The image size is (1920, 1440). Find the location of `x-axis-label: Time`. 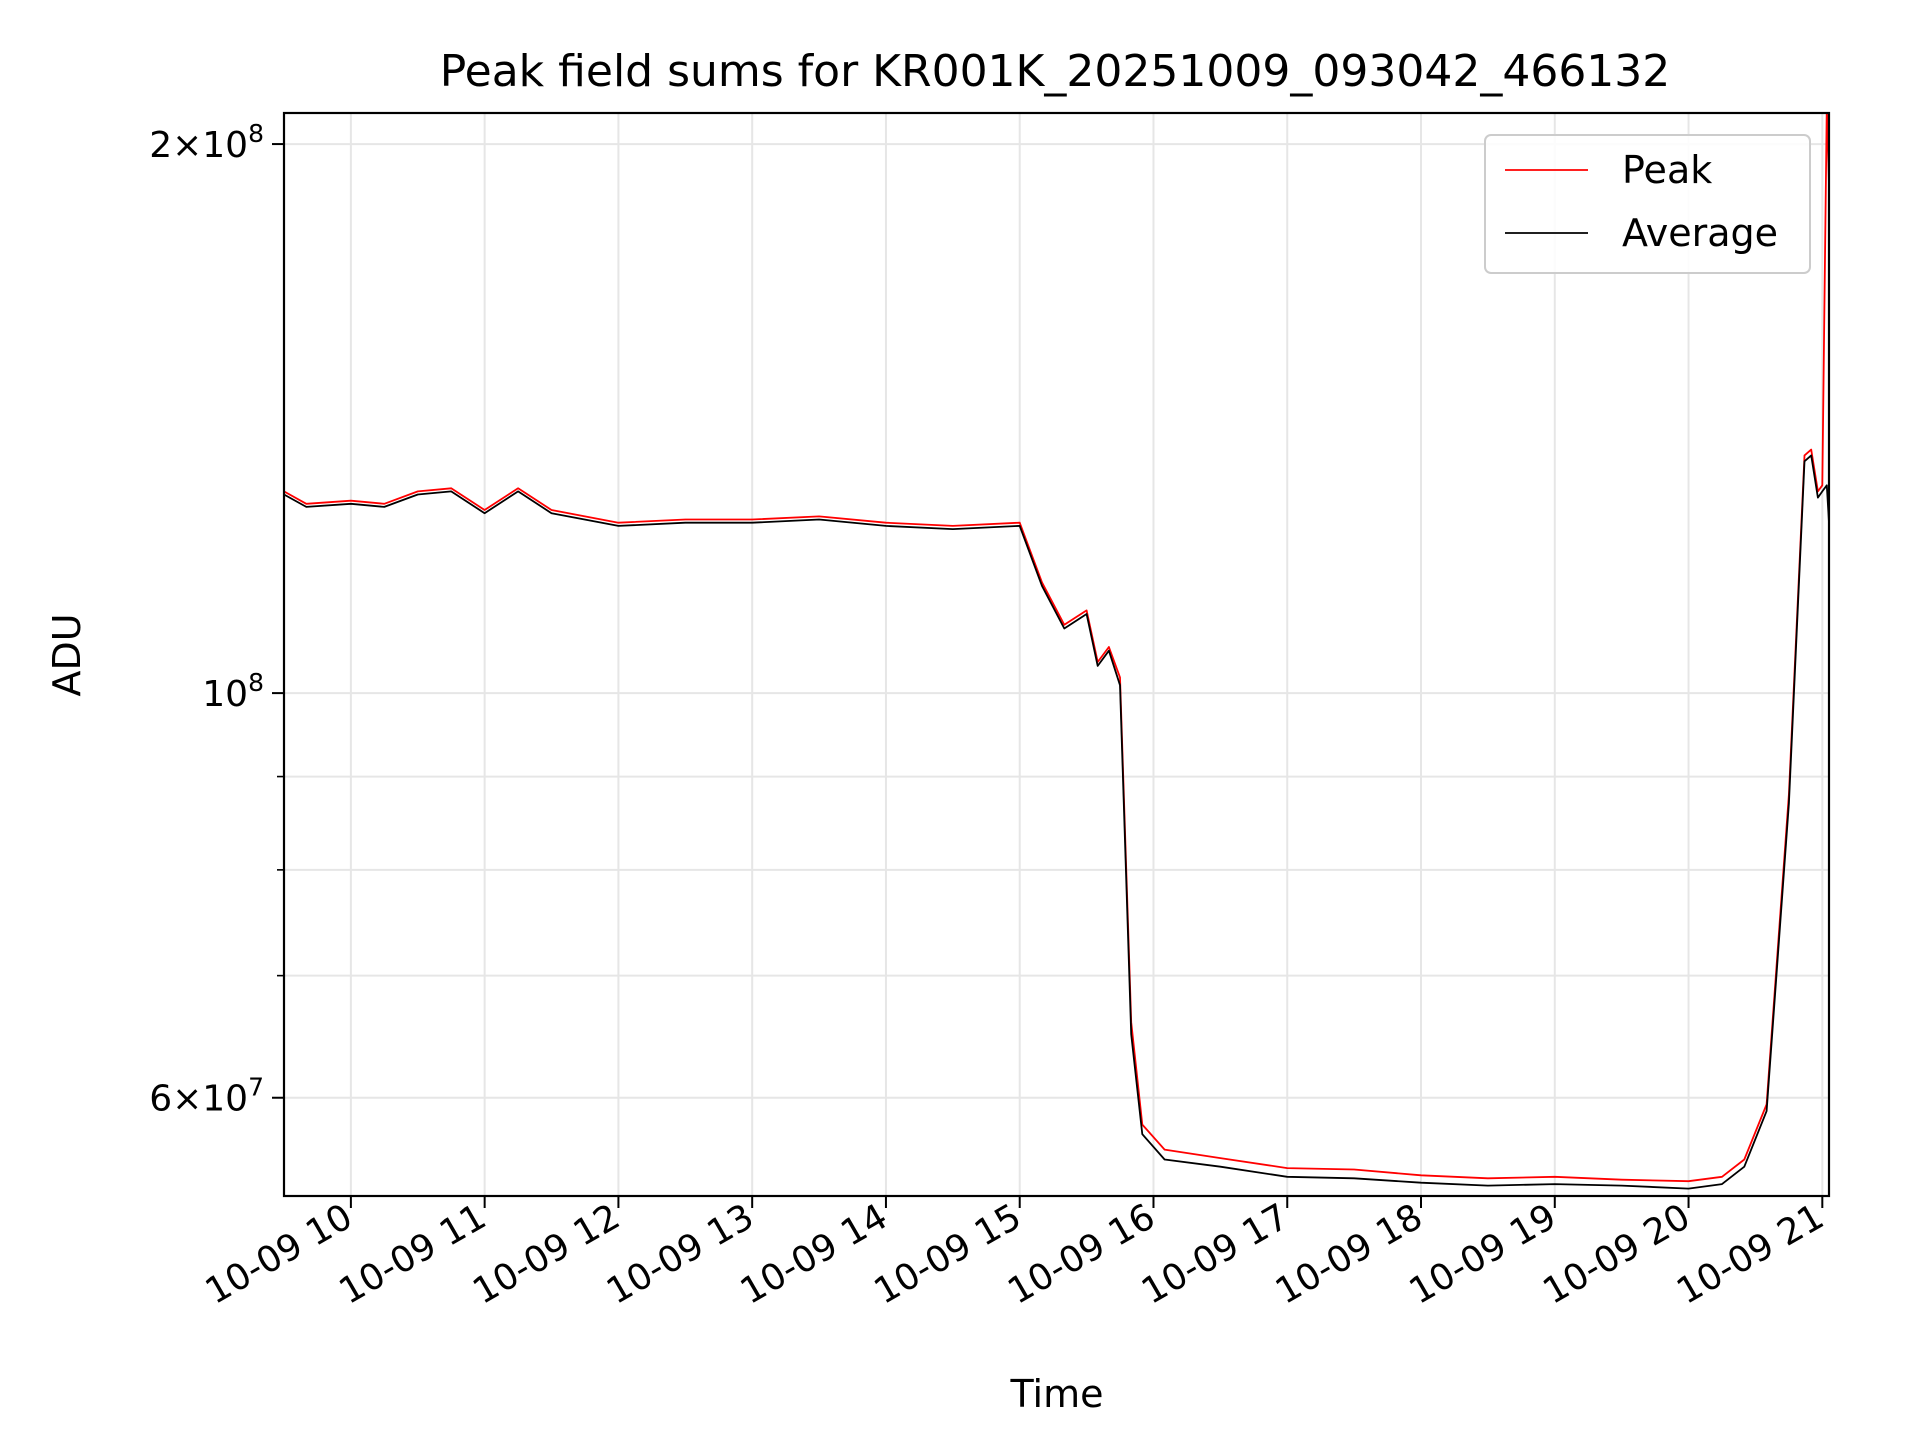

x-axis-label: Time is located at coordinates (1057, 1394).